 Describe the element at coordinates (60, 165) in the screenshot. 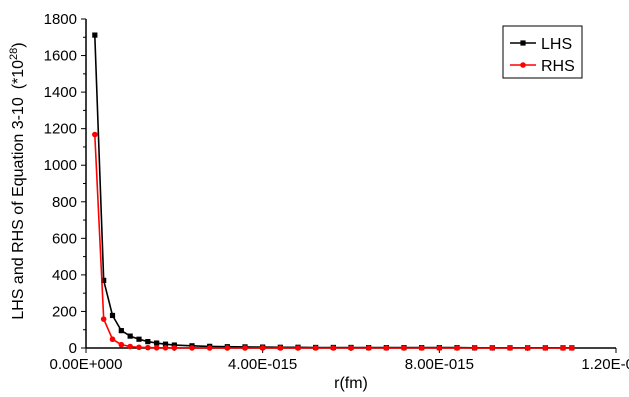

I see `y-tick-label: 1000` at that location.